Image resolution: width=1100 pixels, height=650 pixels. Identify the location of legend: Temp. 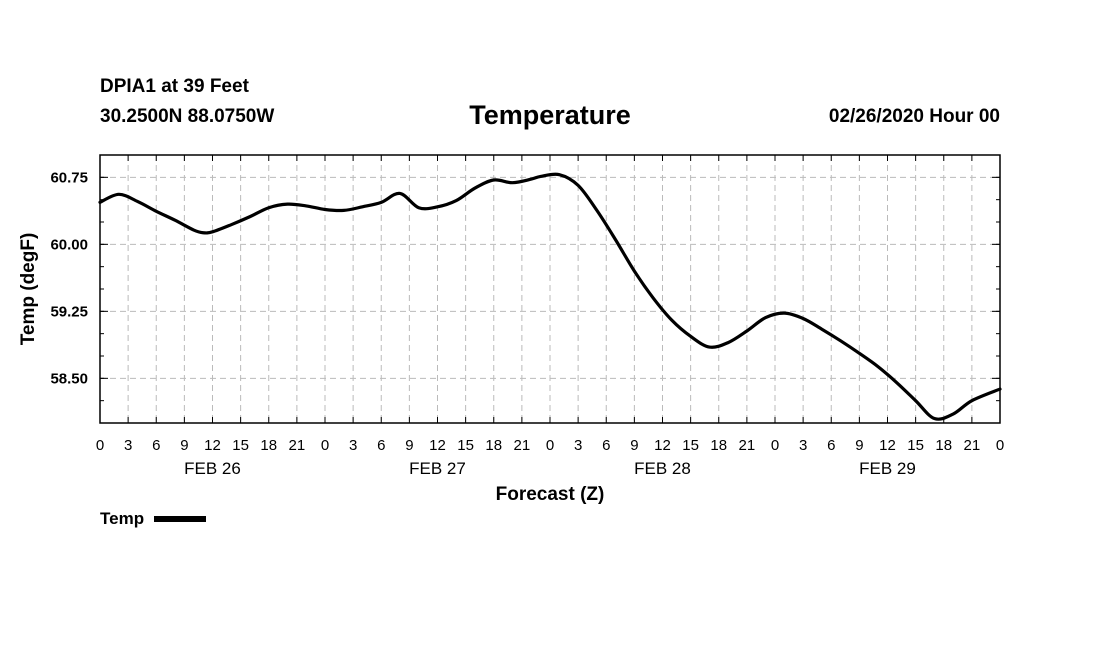
(153, 519).